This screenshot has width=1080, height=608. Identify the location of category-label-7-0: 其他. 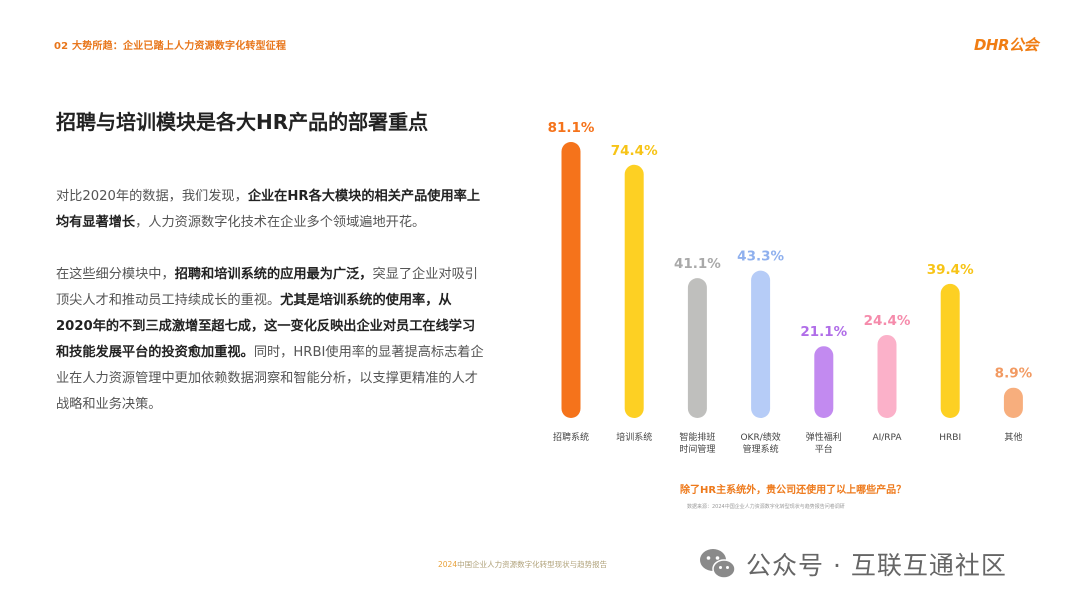
(1013, 437).